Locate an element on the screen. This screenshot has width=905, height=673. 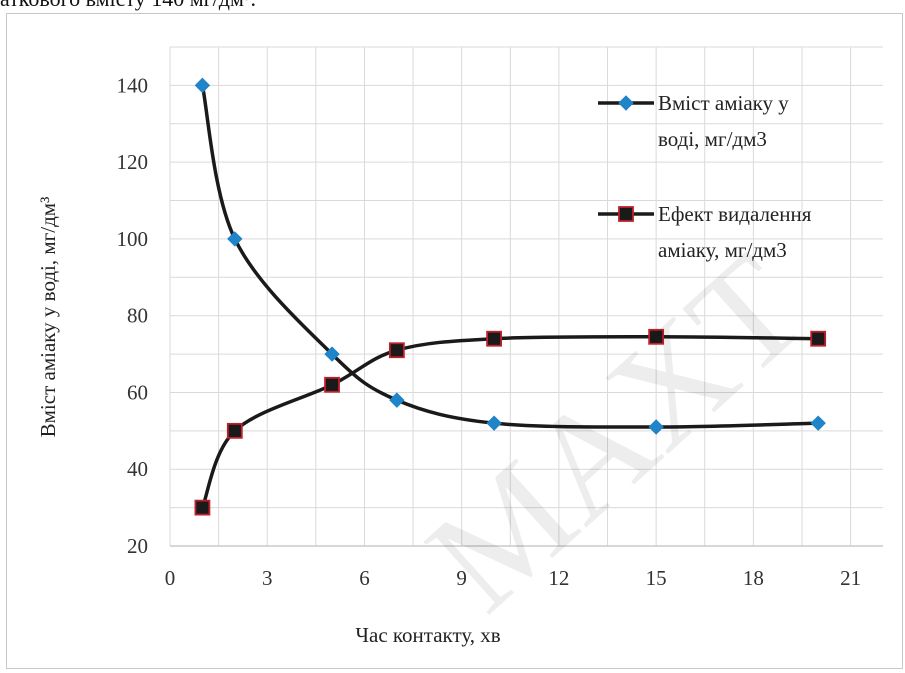
caption-fragment: аткового вмісту 140 мг/дм³. is located at coordinates (128, 6).